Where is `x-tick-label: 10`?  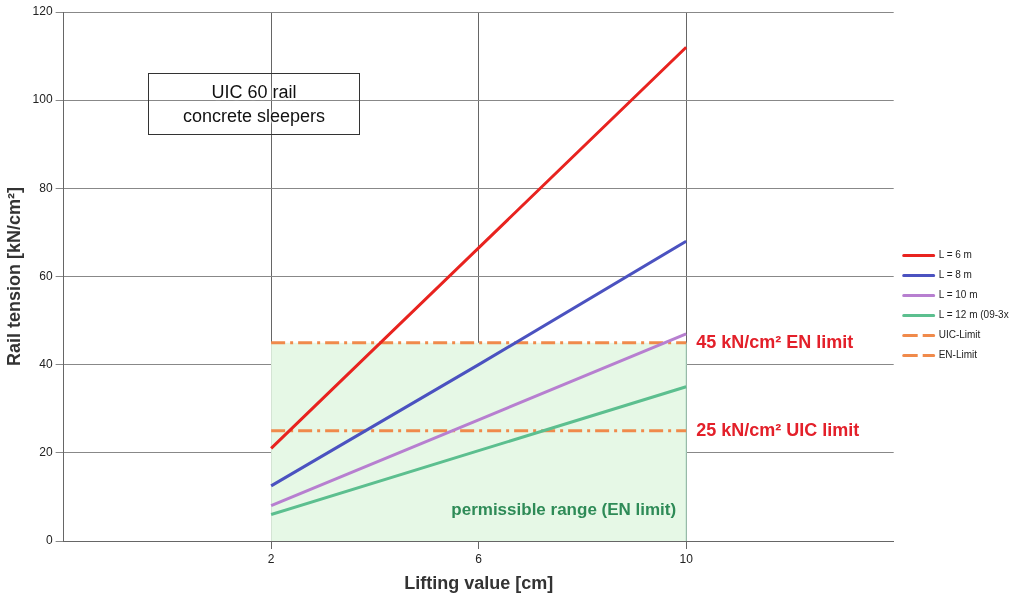
x-tick-label: 10 is located at coordinates (686, 558).